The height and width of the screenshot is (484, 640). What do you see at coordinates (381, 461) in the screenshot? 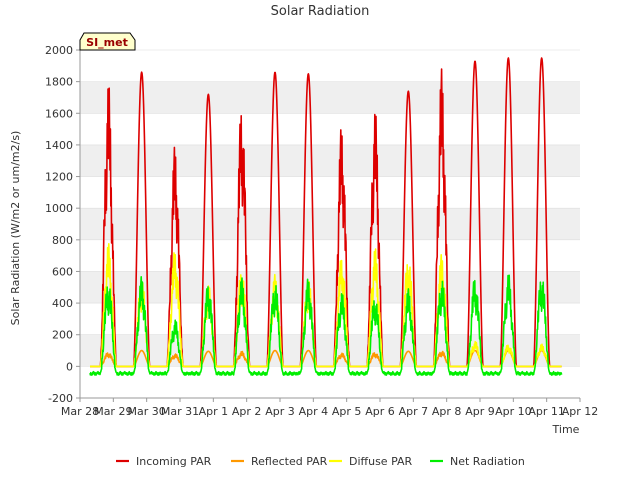
I see `legend-entry: Diffuse PAR` at bounding box center [381, 461].